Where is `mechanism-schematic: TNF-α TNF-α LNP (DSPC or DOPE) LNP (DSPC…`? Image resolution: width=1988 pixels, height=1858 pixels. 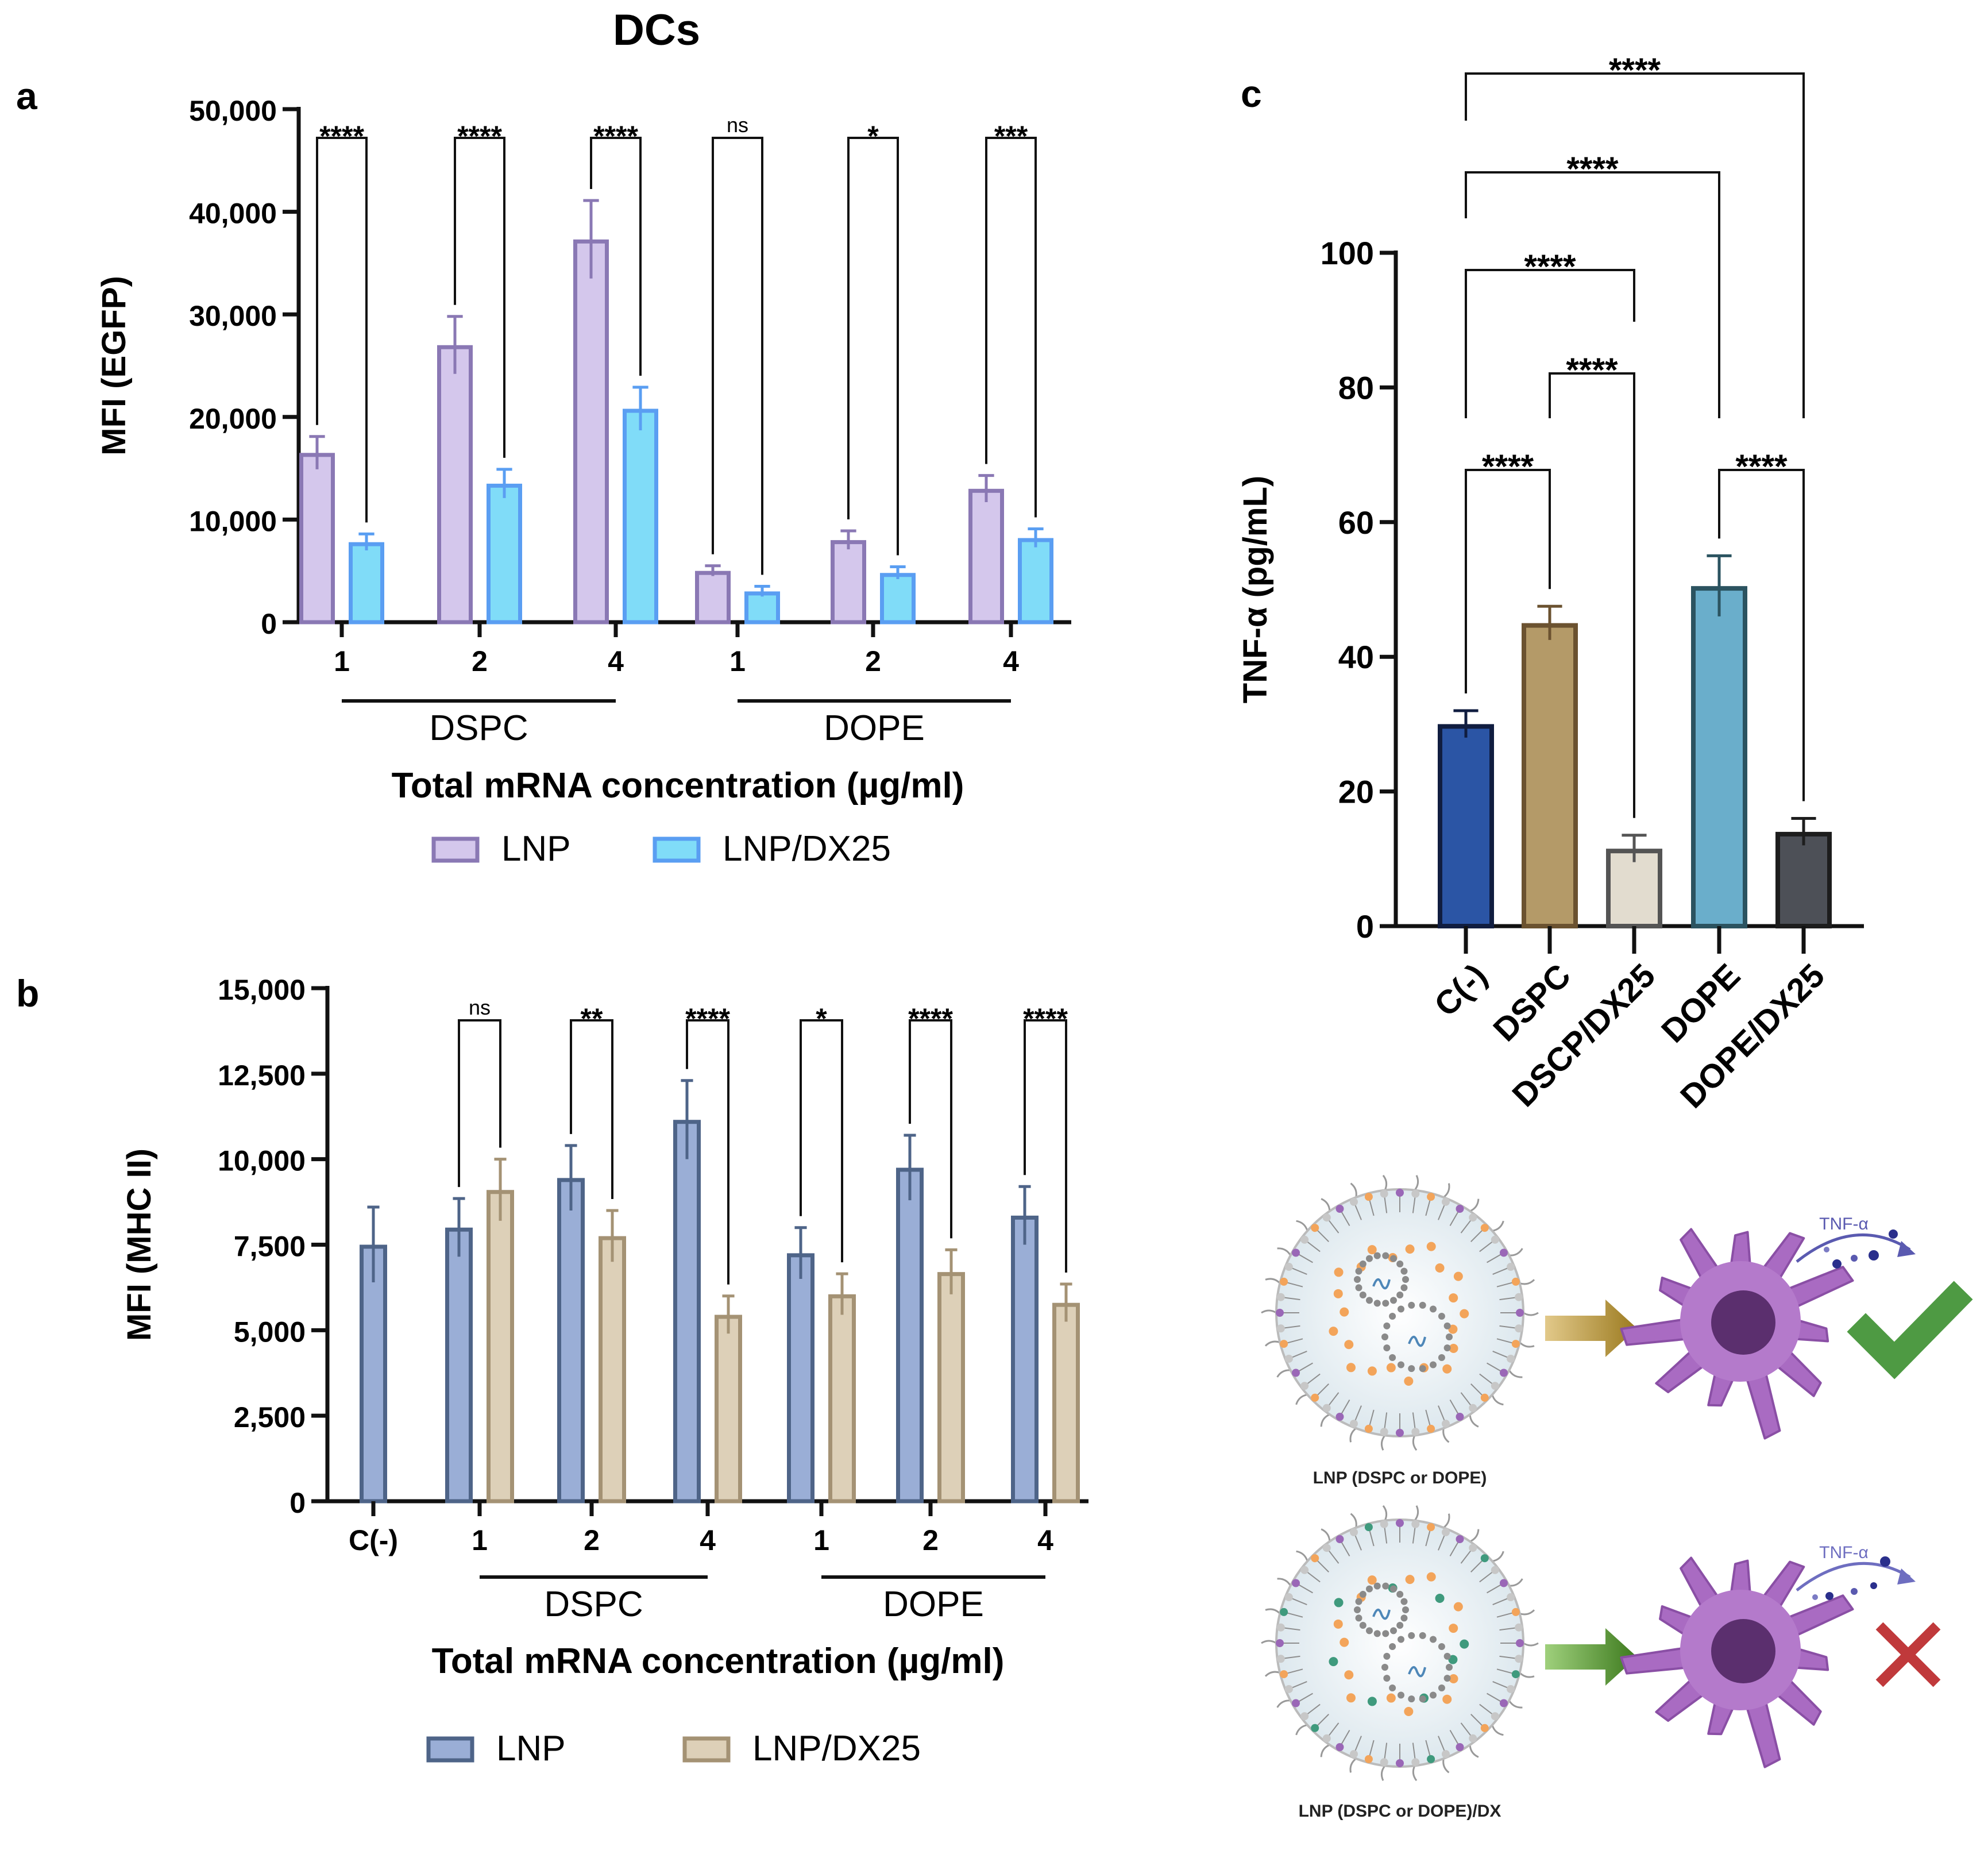
mechanism-schematic: TNF-α TNF-α LNP (DSPC or DOPE) LNP (DSPC… is located at coordinates (1617, 1497).